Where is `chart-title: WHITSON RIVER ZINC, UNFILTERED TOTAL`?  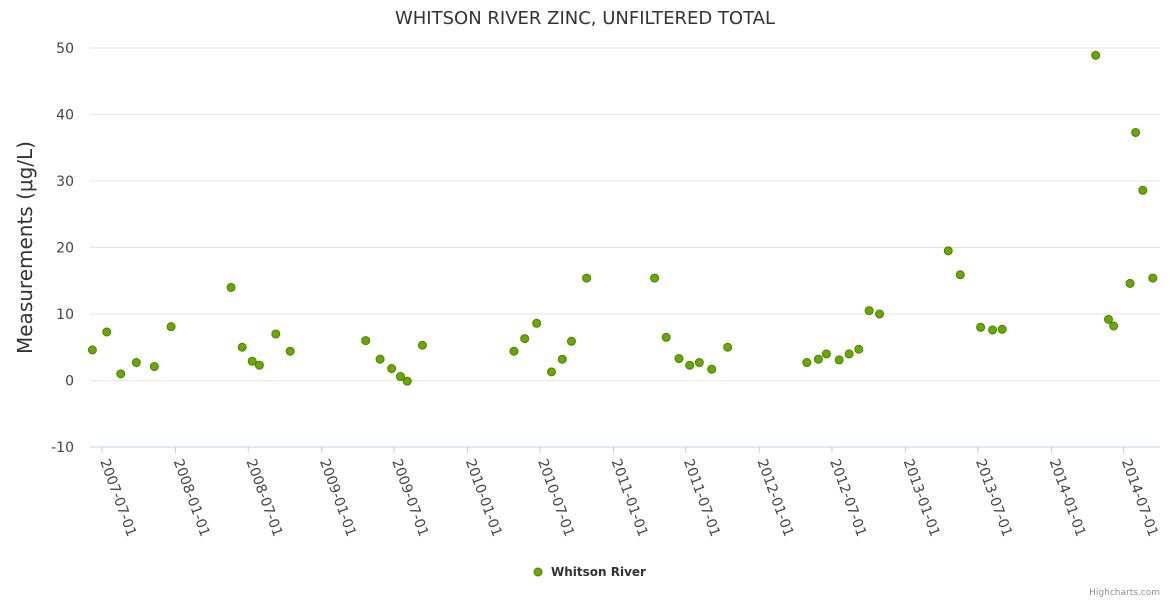
chart-title: WHITSON RIVER ZINC, UNFILTERED TOTAL is located at coordinates (585, 18).